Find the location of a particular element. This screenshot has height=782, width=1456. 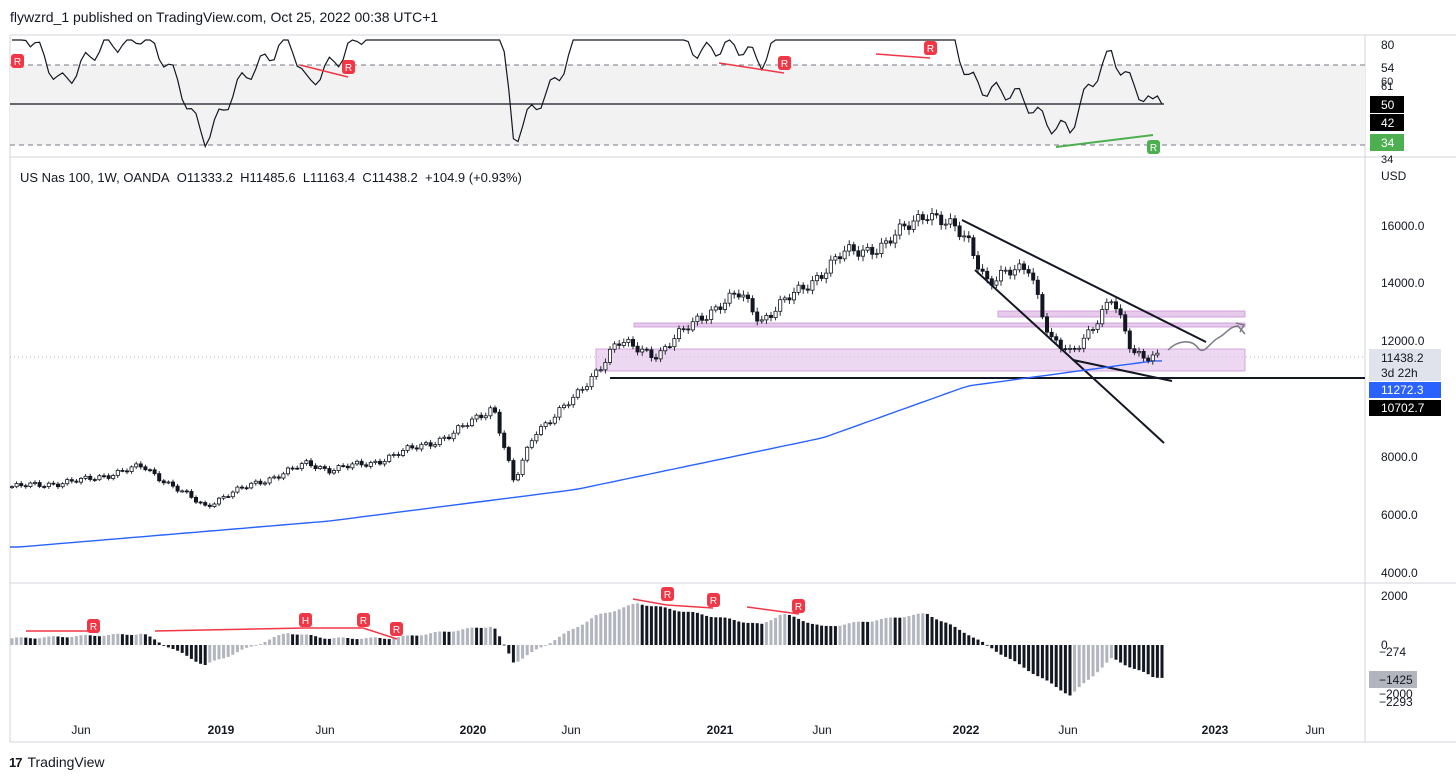

rsi-line is located at coordinates (587, 94).